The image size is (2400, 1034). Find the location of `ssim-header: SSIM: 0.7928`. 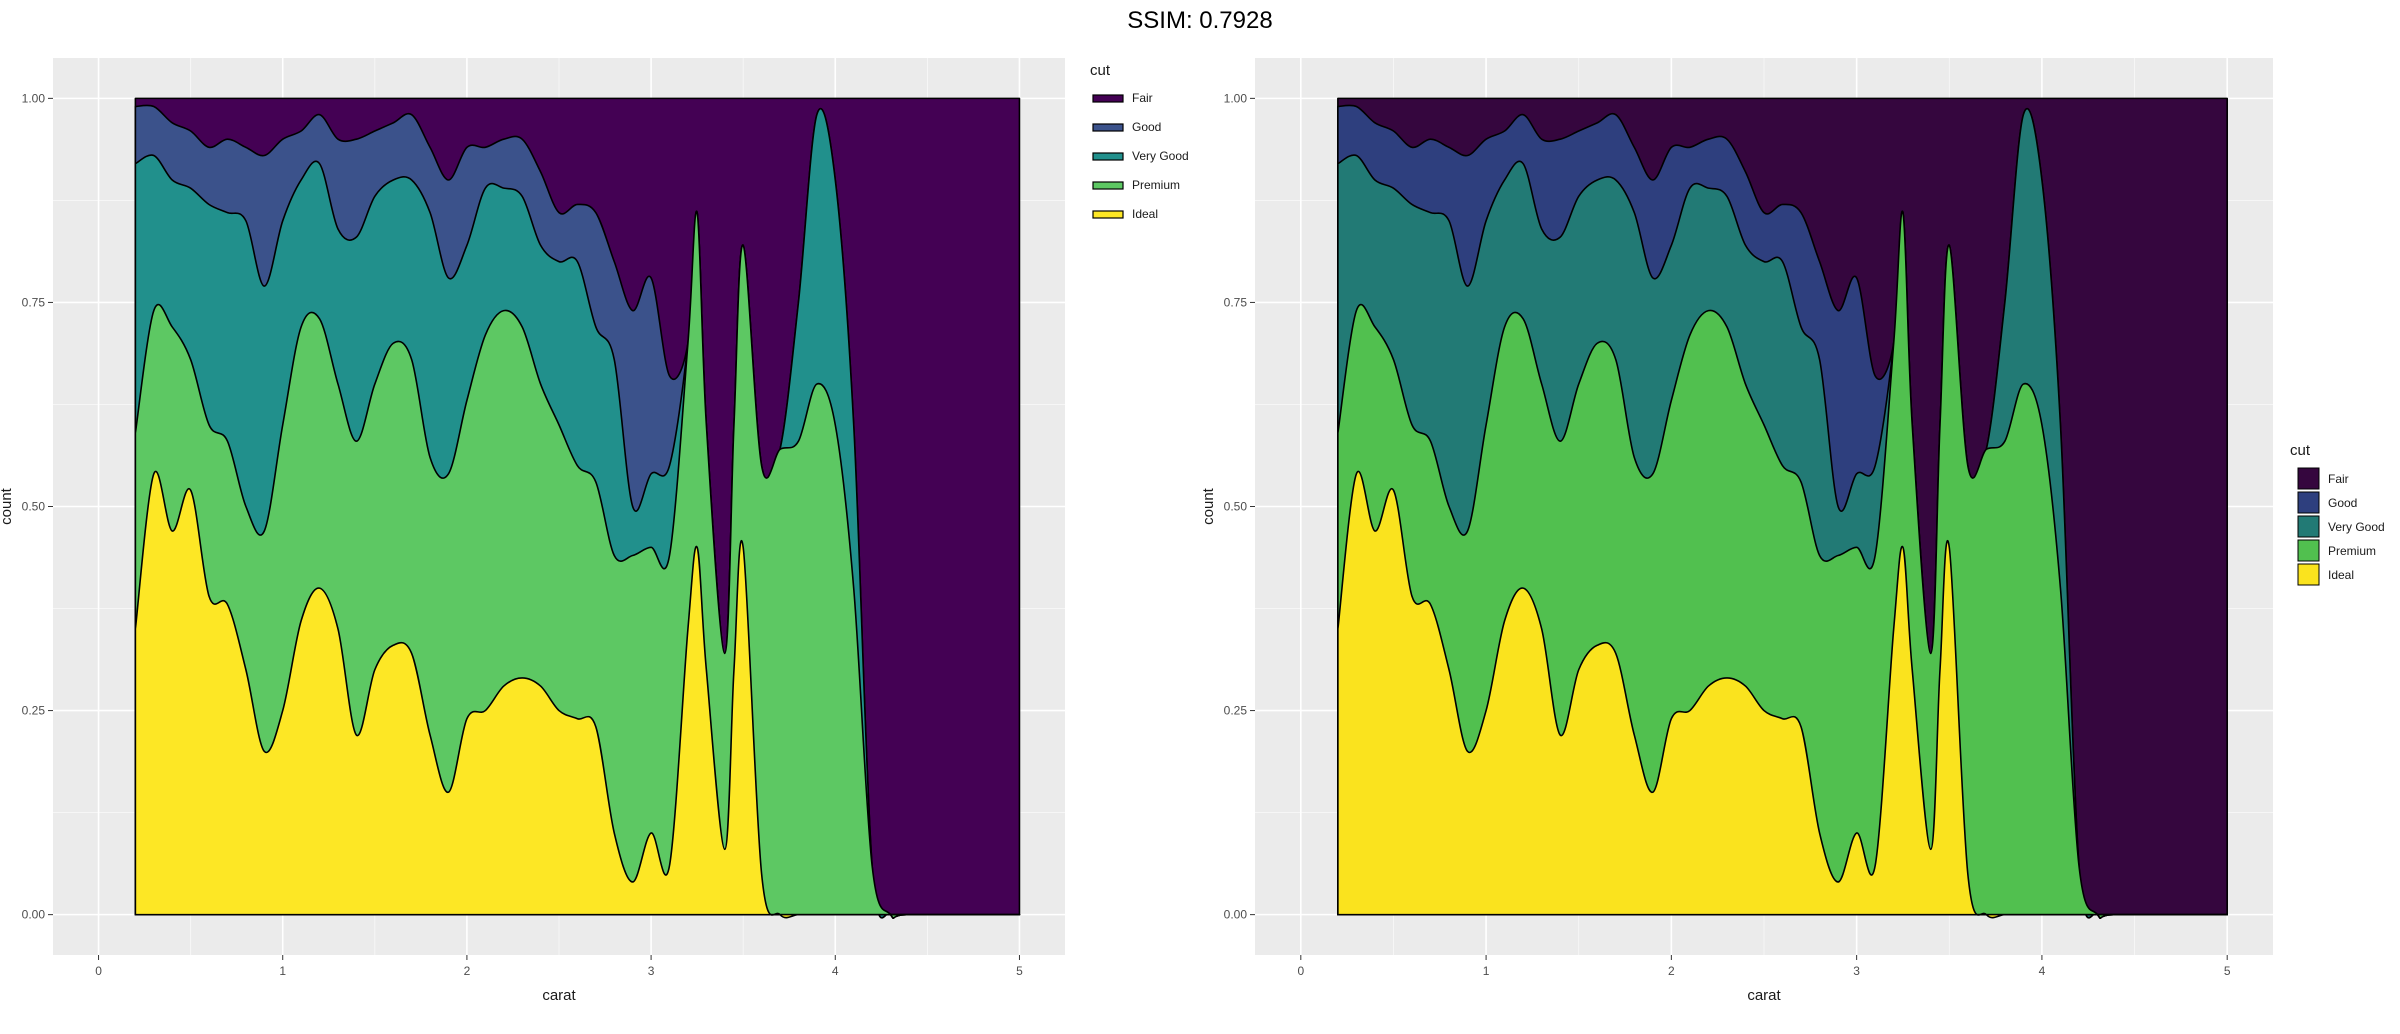

ssim-header: SSIM: 0.7928 is located at coordinates (1199, 20).